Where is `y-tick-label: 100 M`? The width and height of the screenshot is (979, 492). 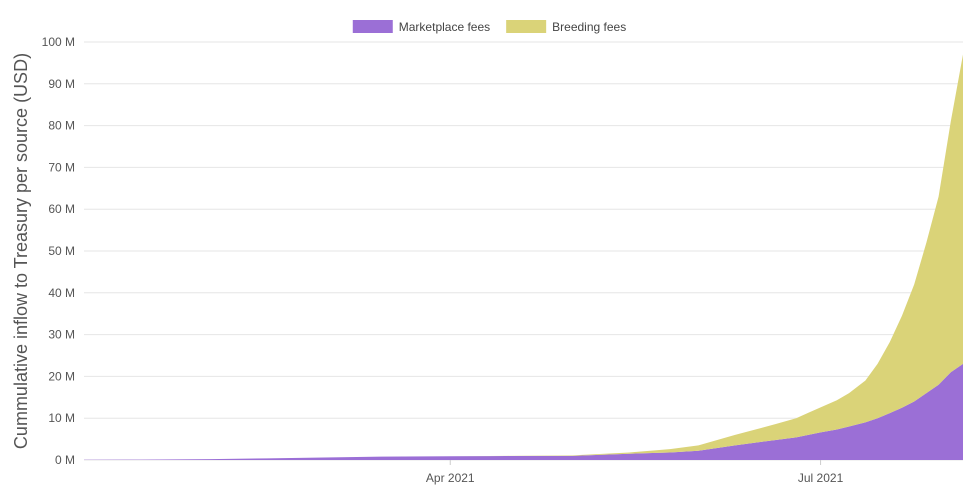 y-tick-label: 100 M is located at coordinates (58, 42).